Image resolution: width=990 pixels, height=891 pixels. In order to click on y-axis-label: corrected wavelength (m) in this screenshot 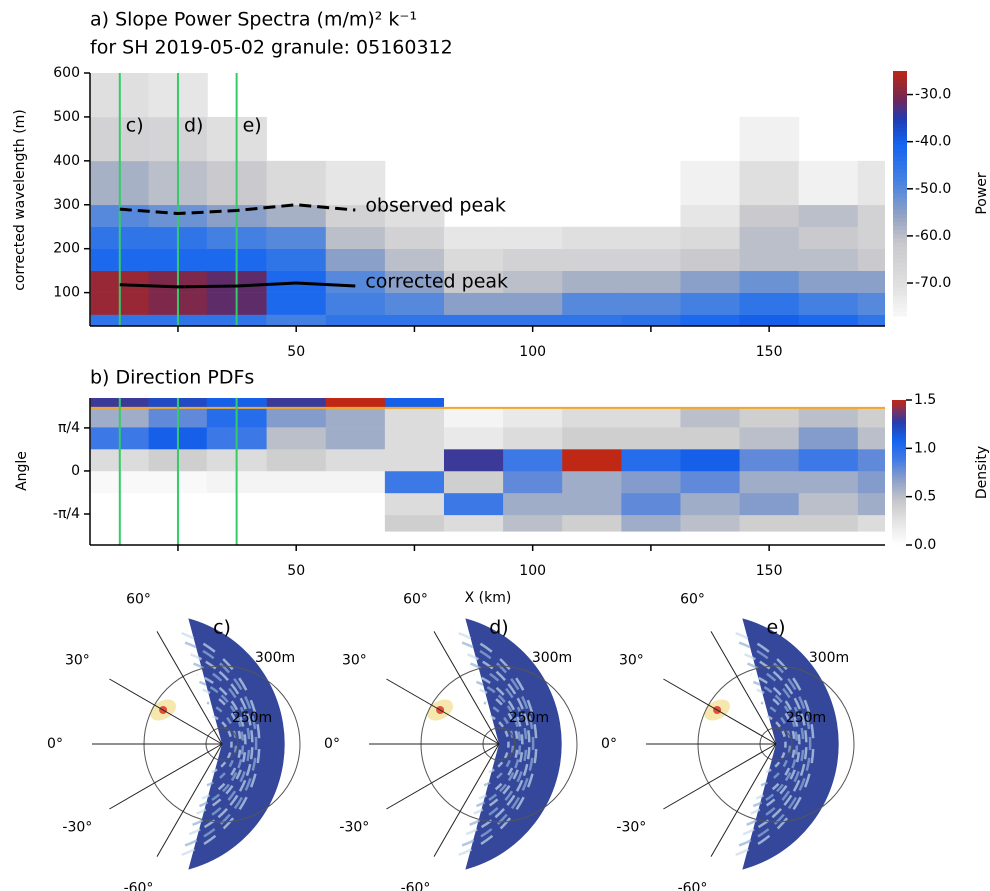, I will do `click(20, 200)`.